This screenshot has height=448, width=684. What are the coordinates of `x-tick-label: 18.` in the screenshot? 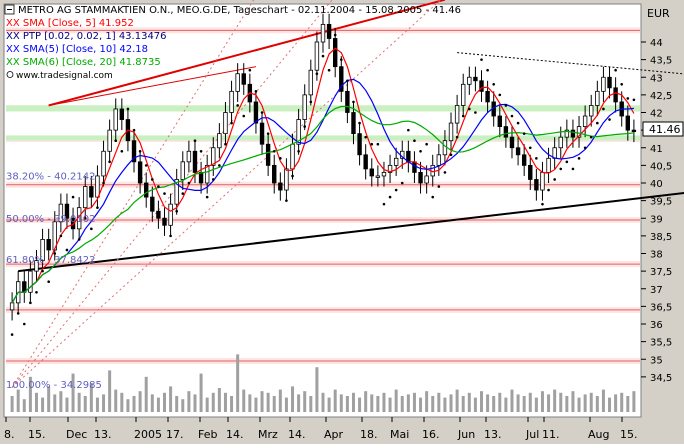 It's located at (369, 434).